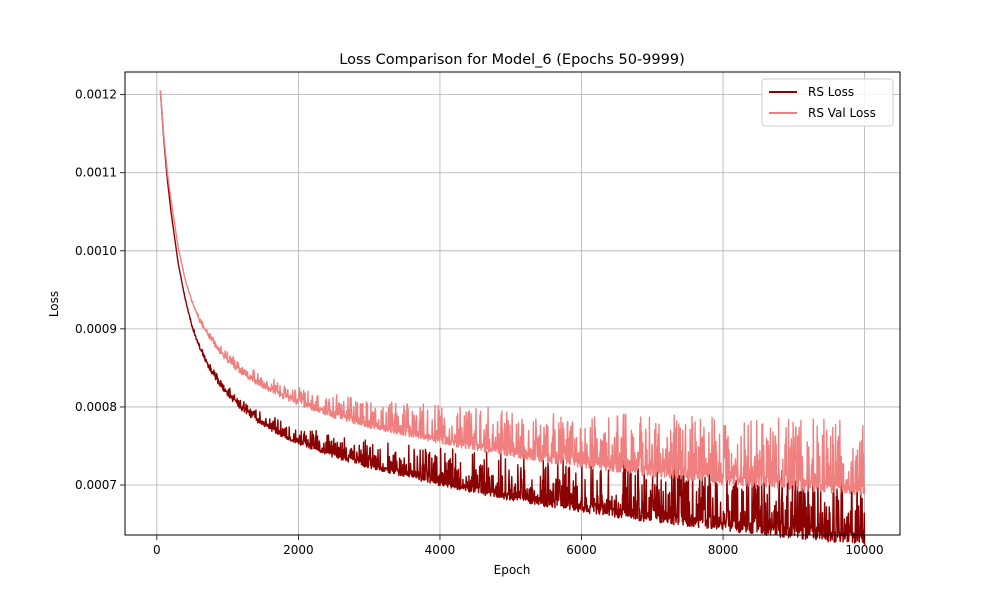 This screenshot has width=1000, height=600. I want to click on y-tick-label: 0.0011, so click(96, 173).